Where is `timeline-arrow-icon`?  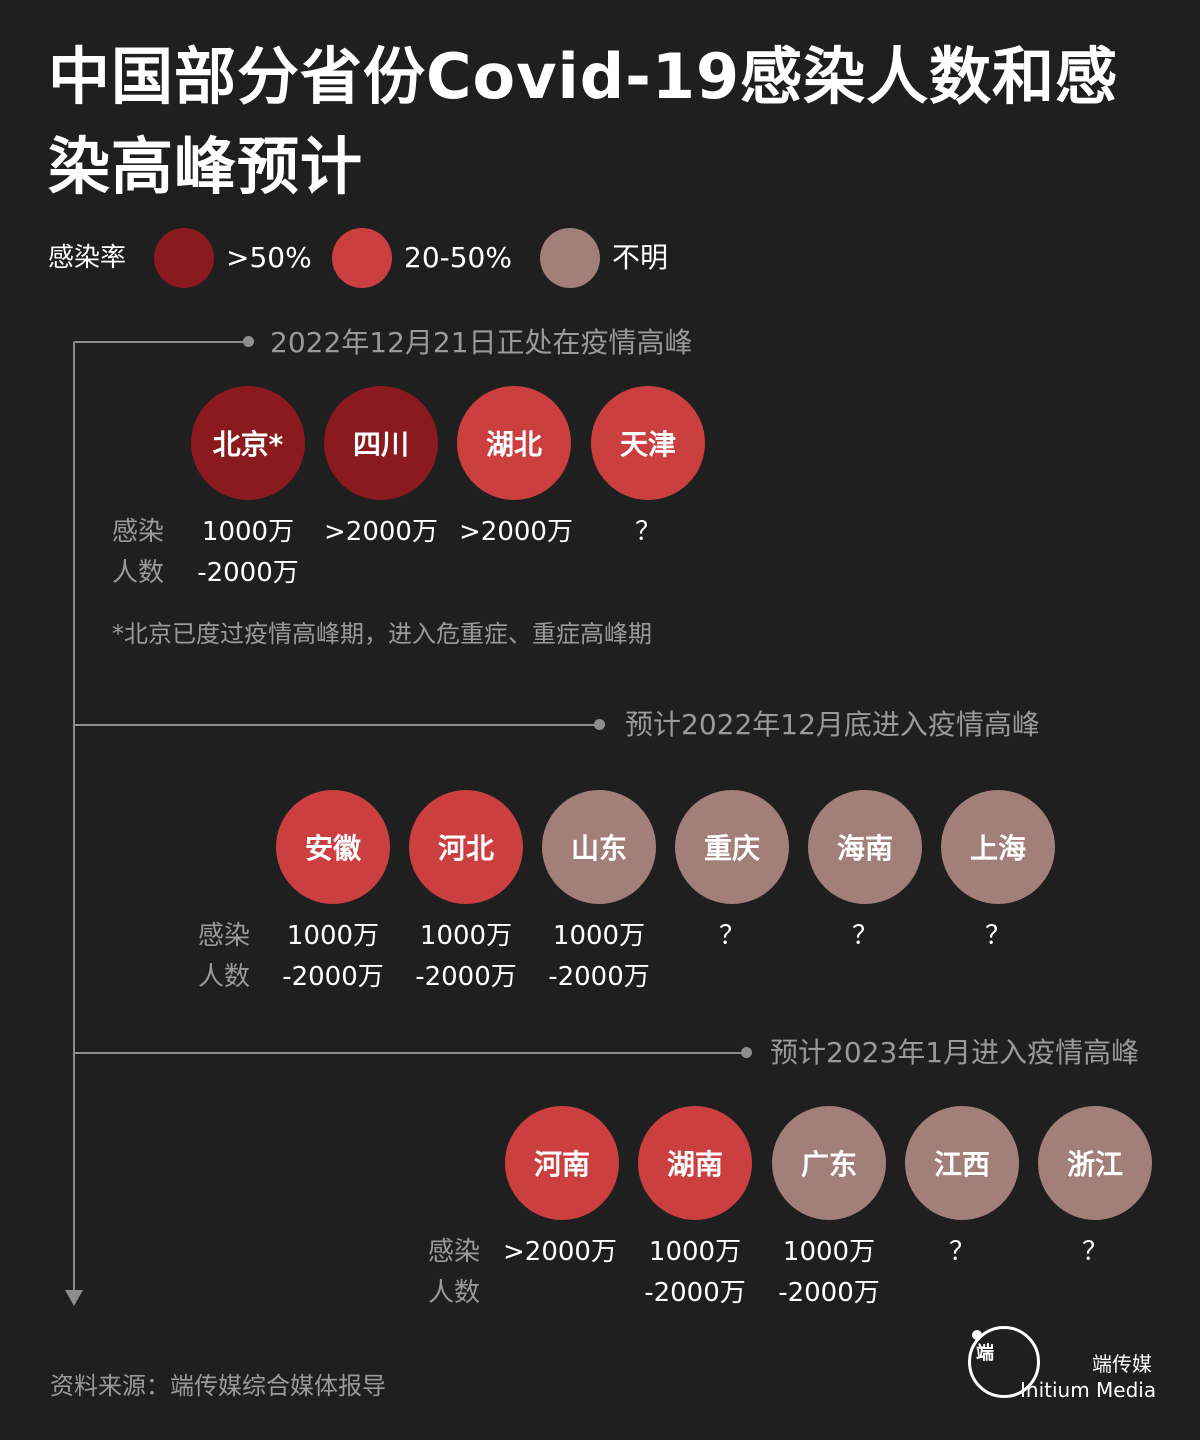
timeline-arrow-icon is located at coordinates (74, 1298).